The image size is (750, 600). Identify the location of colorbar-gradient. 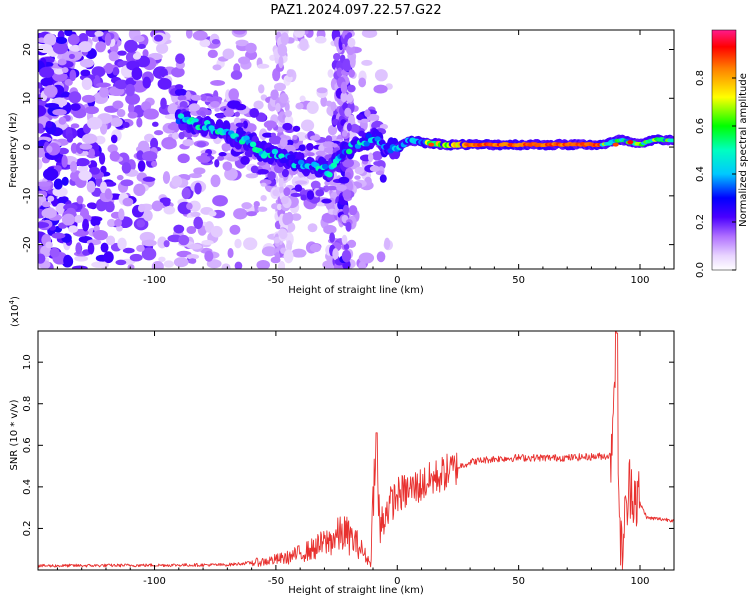
(724, 150).